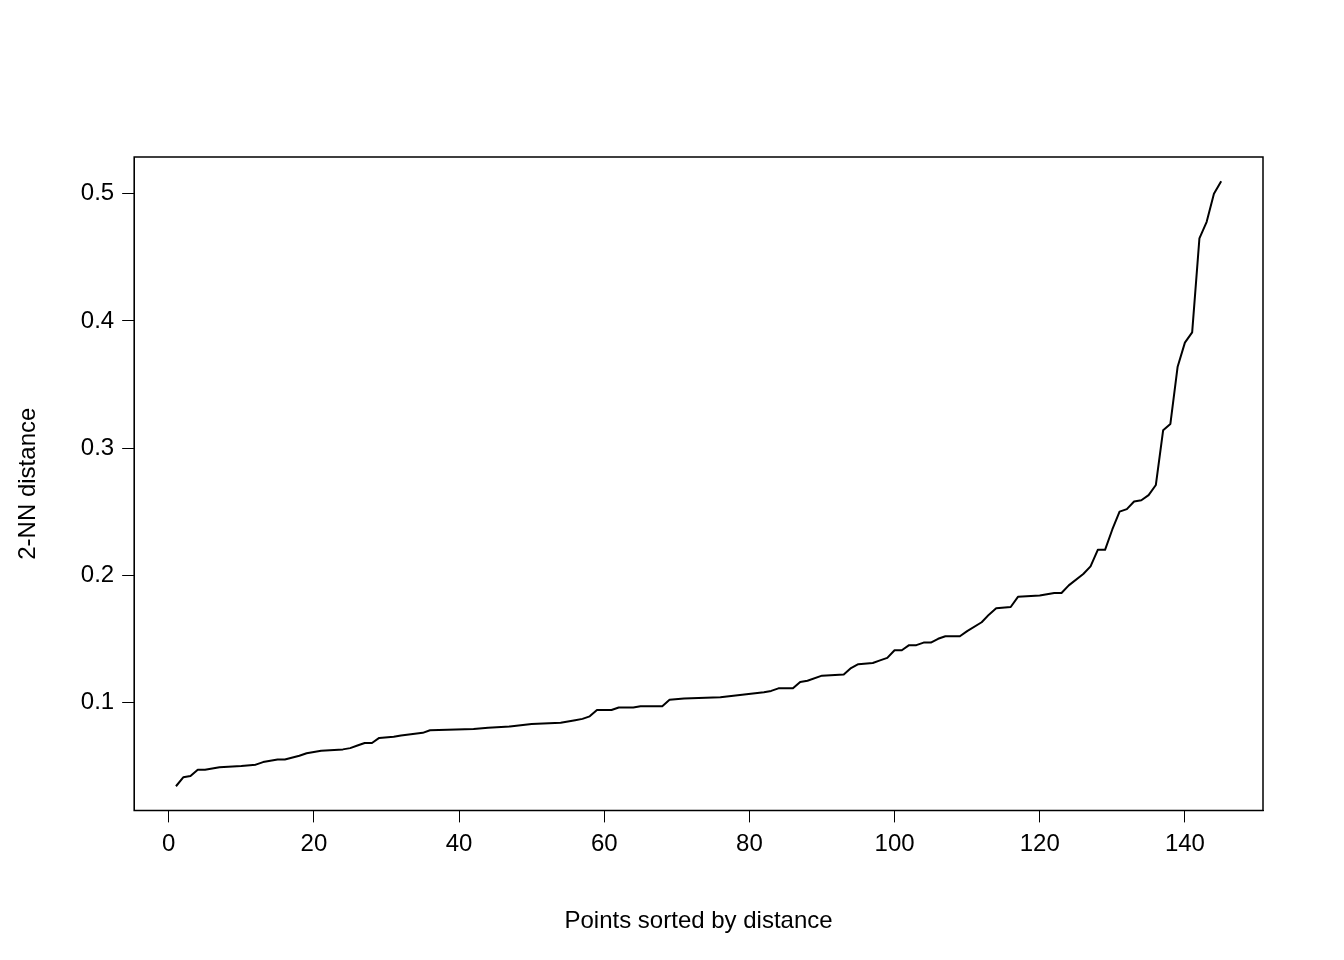  I want to click on y-tick-label: 0.3, so click(97, 446).